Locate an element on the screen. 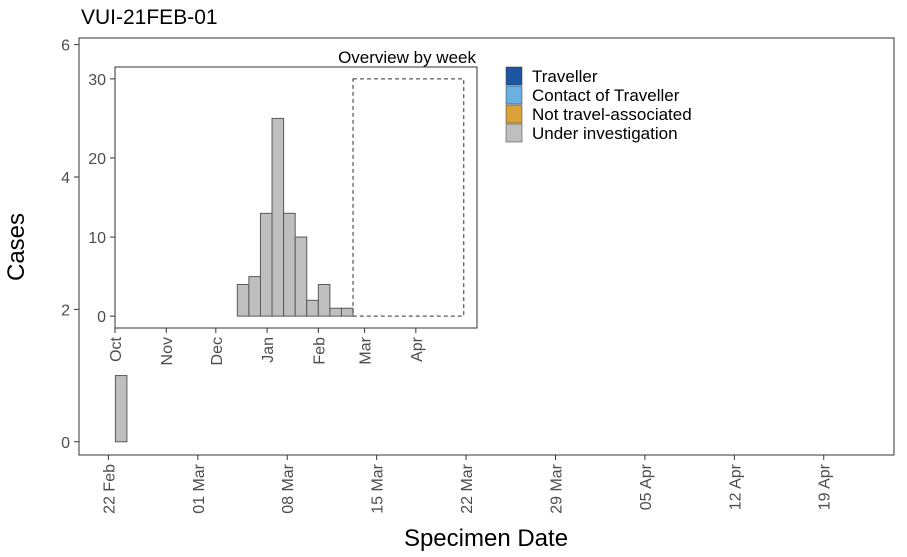 The image size is (907, 557). y-axis-title: Cases is located at coordinates (16, 247).